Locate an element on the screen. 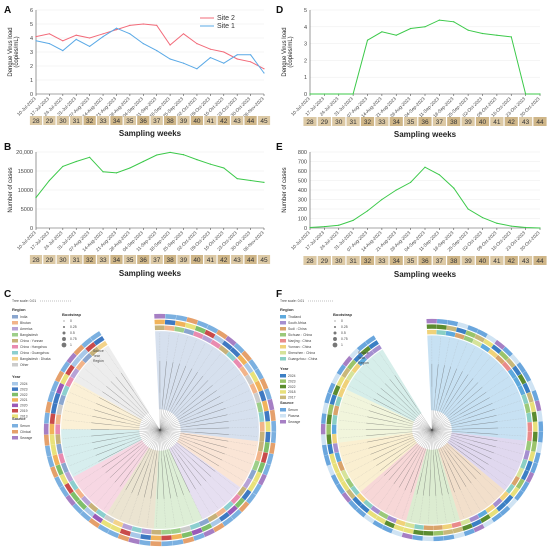 This screenshot has width=550, height=560. legend-label-site2: Site 2 is located at coordinates (226, 18).